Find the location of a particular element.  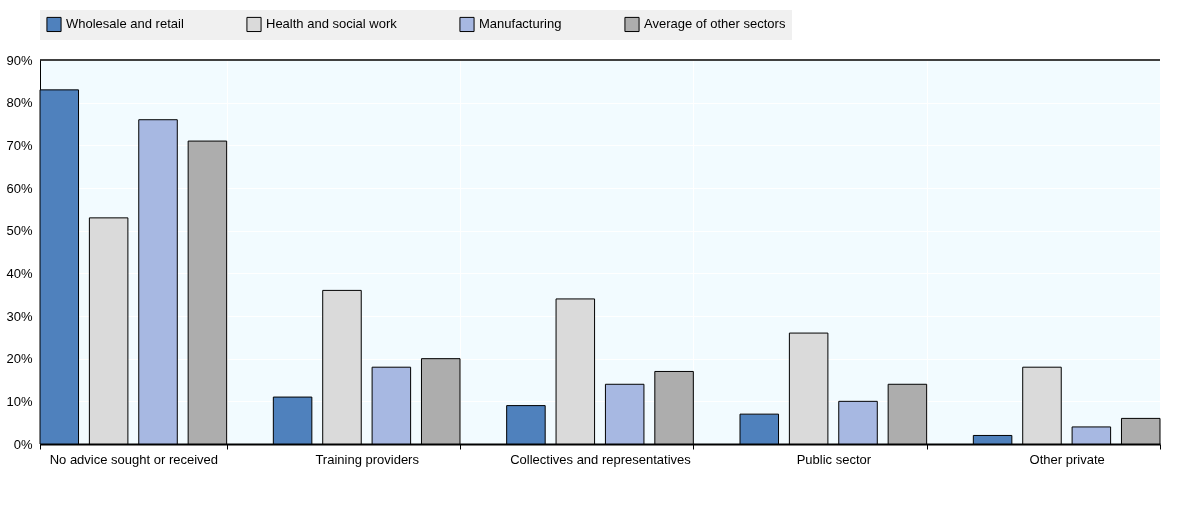

legend-label: Wholesale and retail is located at coordinates (125, 24).